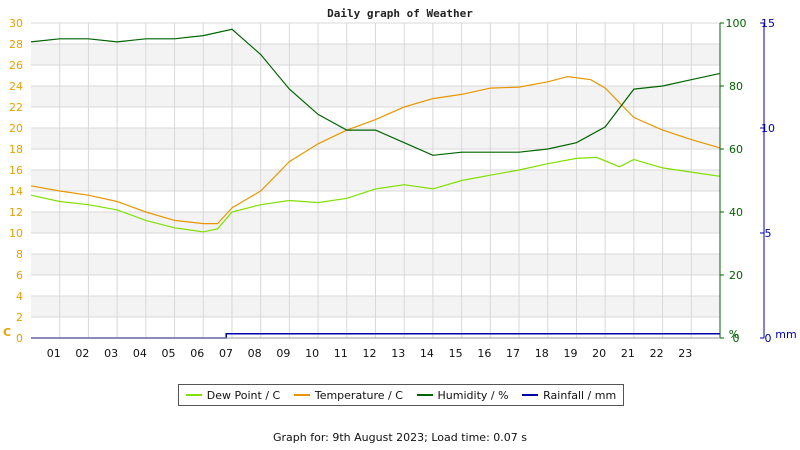  Describe the element at coordinates (768, 338) in the screenshot. I see `rain-tick-label: 0` at that location.